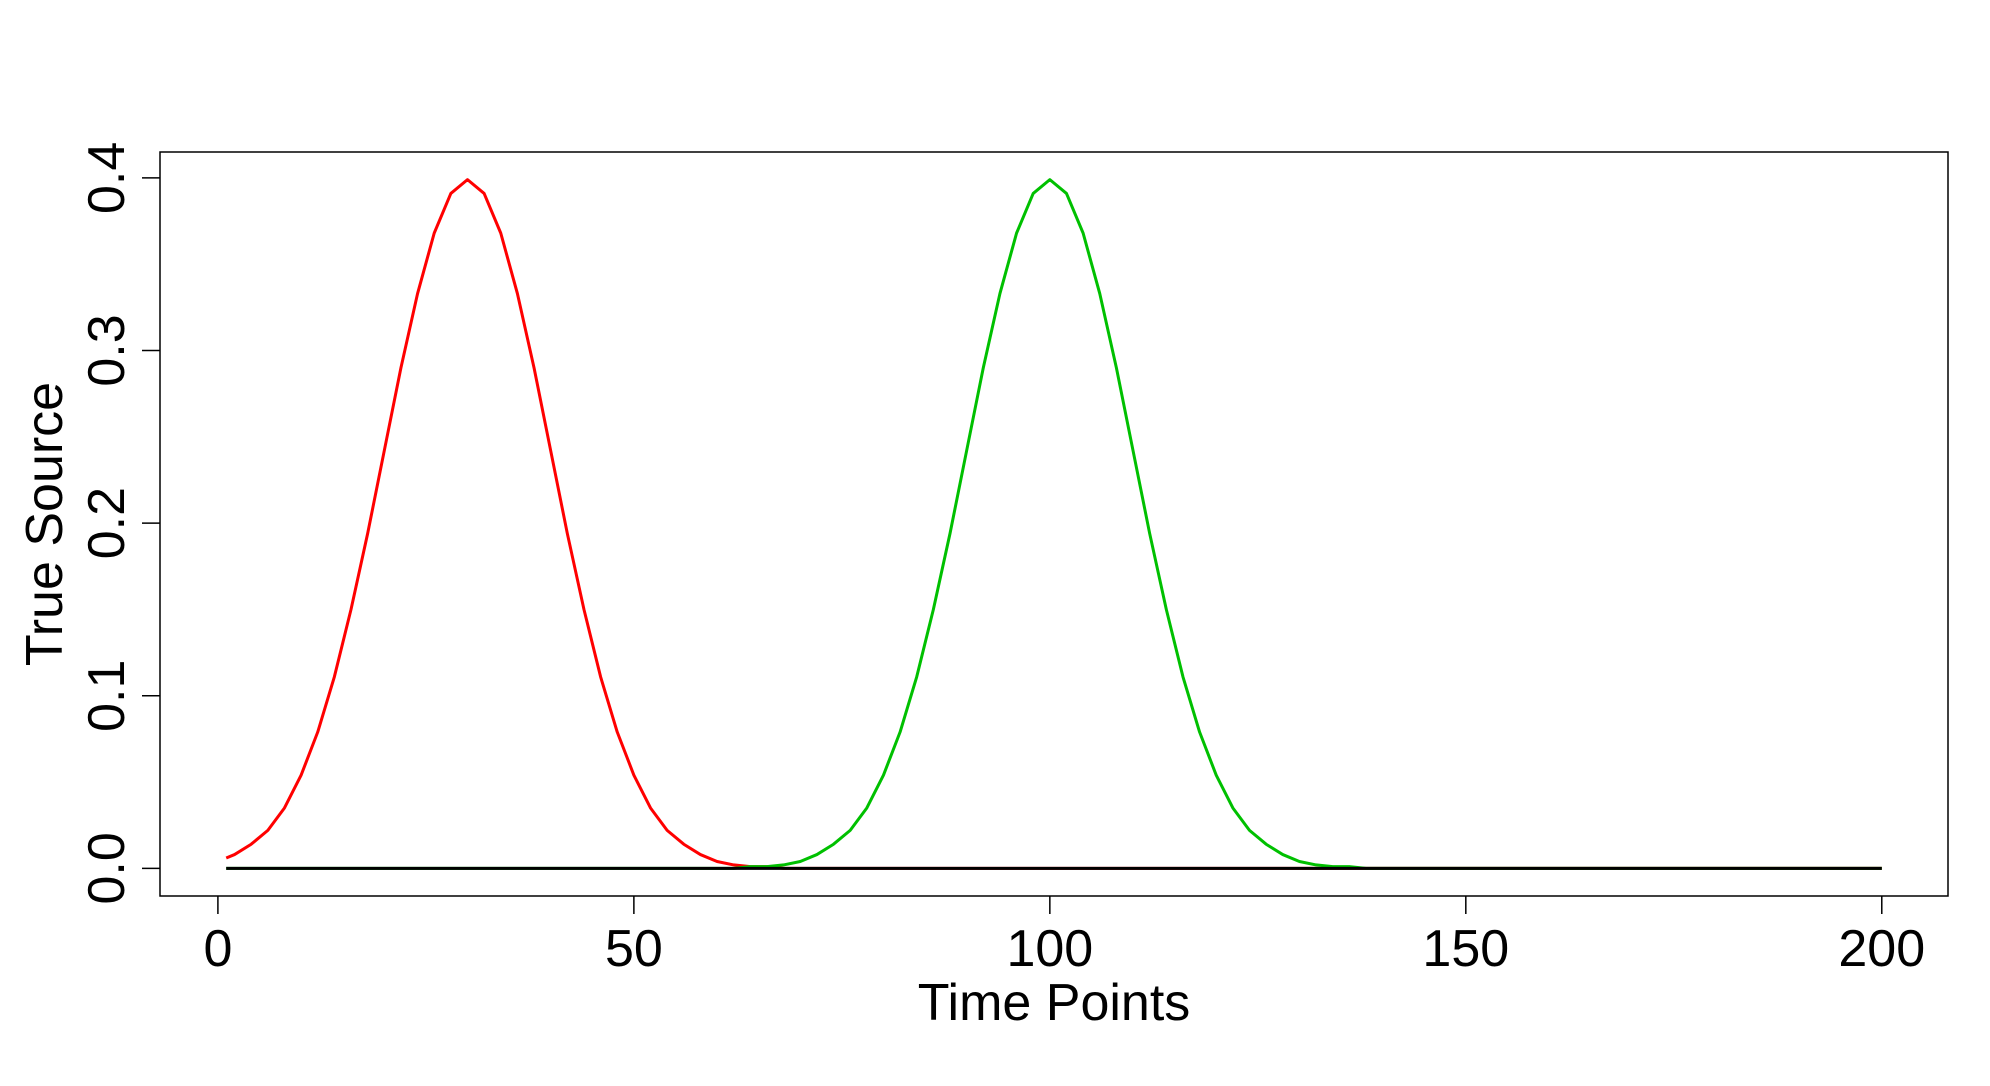 The image size is (1990, 1086). Describe the element at coordinates (107, 178) in the screenshot. I see `y-tick-label: 0.4` at that location.